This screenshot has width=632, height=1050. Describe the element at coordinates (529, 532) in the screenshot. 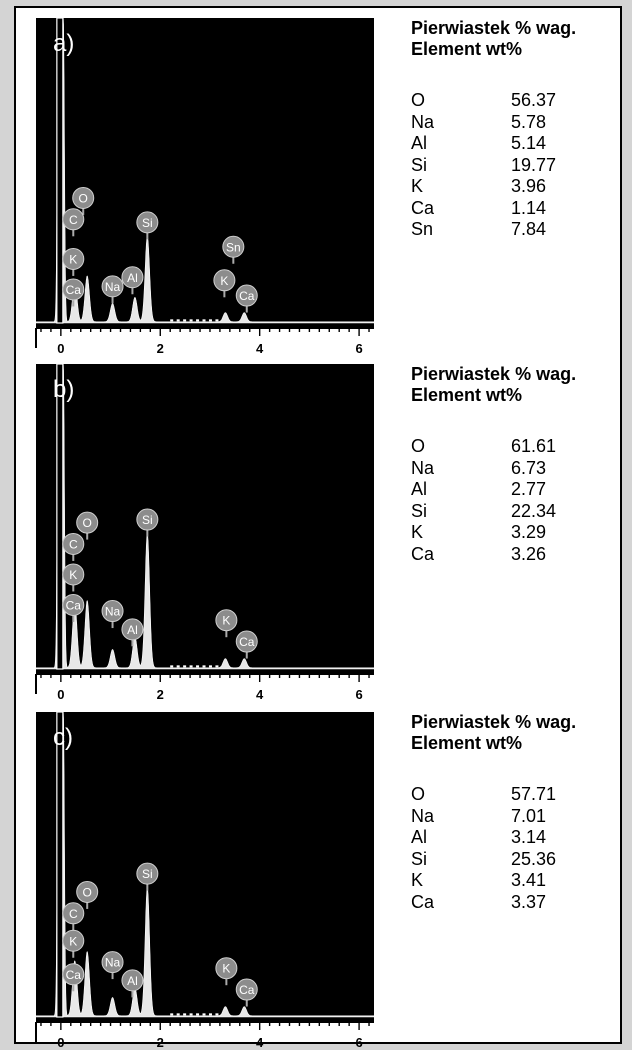

I see `element-value: 3.29` at that location.